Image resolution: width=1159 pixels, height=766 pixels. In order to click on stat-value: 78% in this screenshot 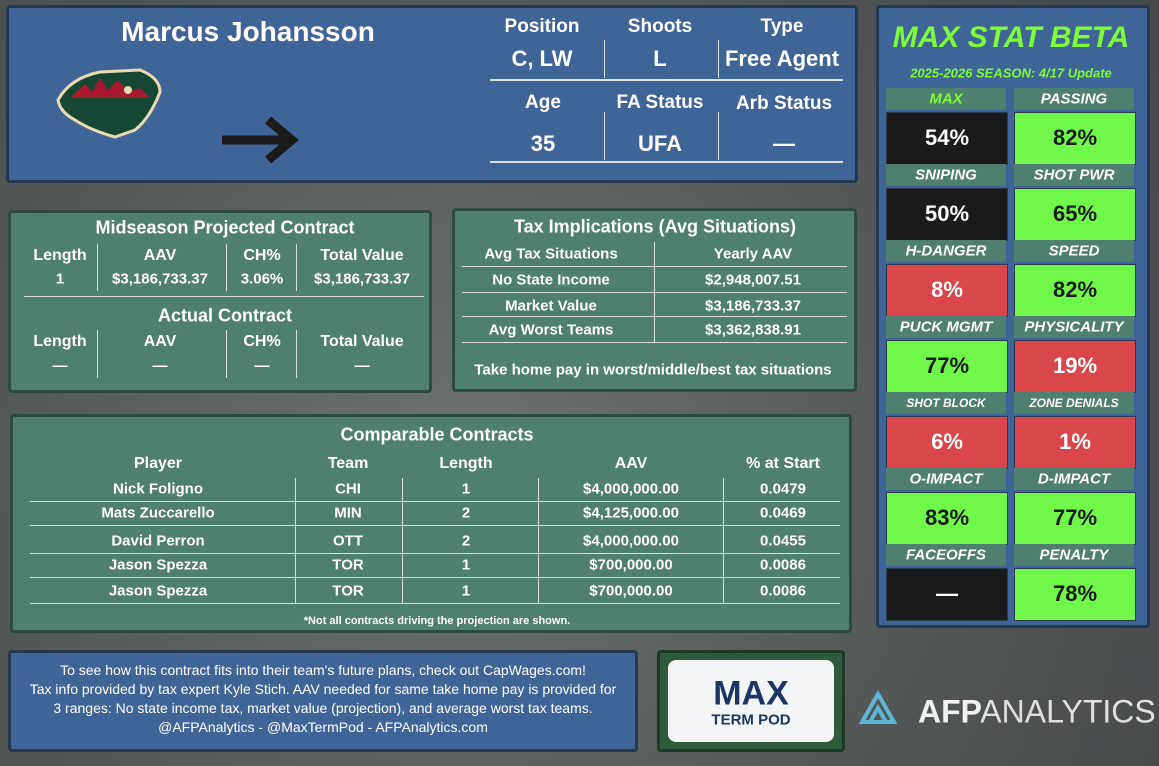, I will do `click(1075, 593)`.